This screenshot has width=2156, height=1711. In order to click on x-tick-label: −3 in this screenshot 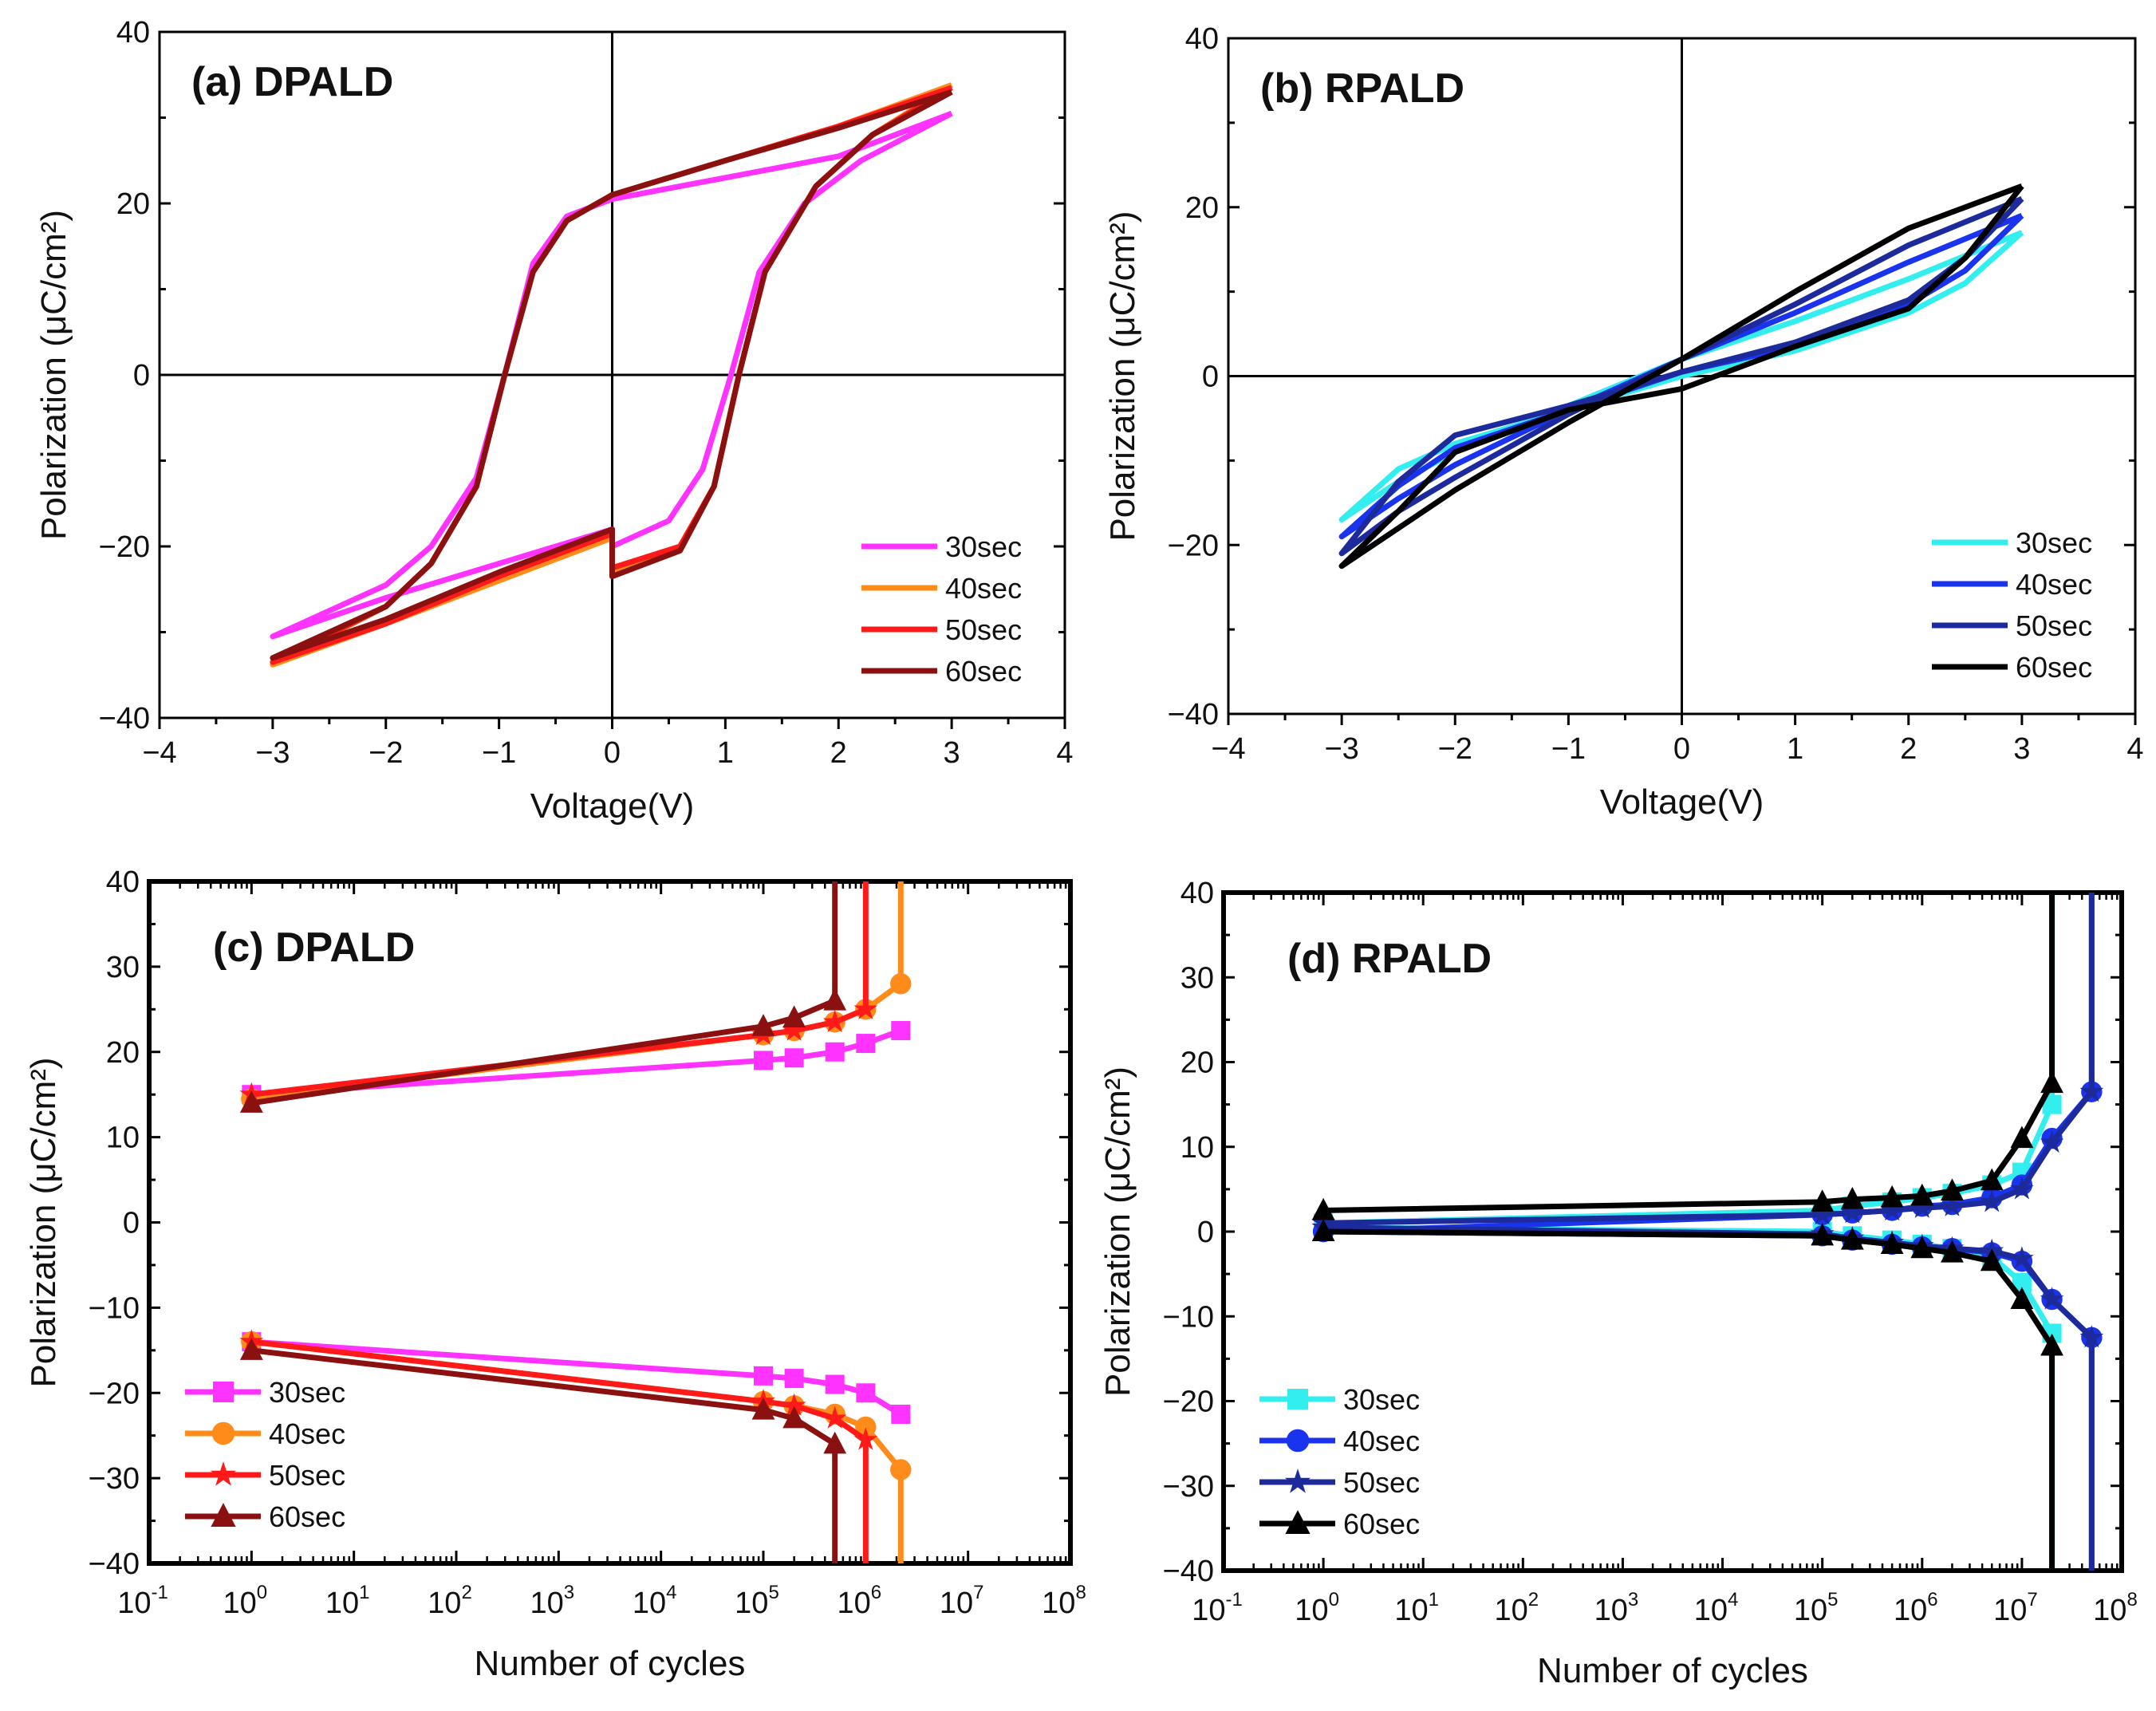, I will do `click(272, 753)`.